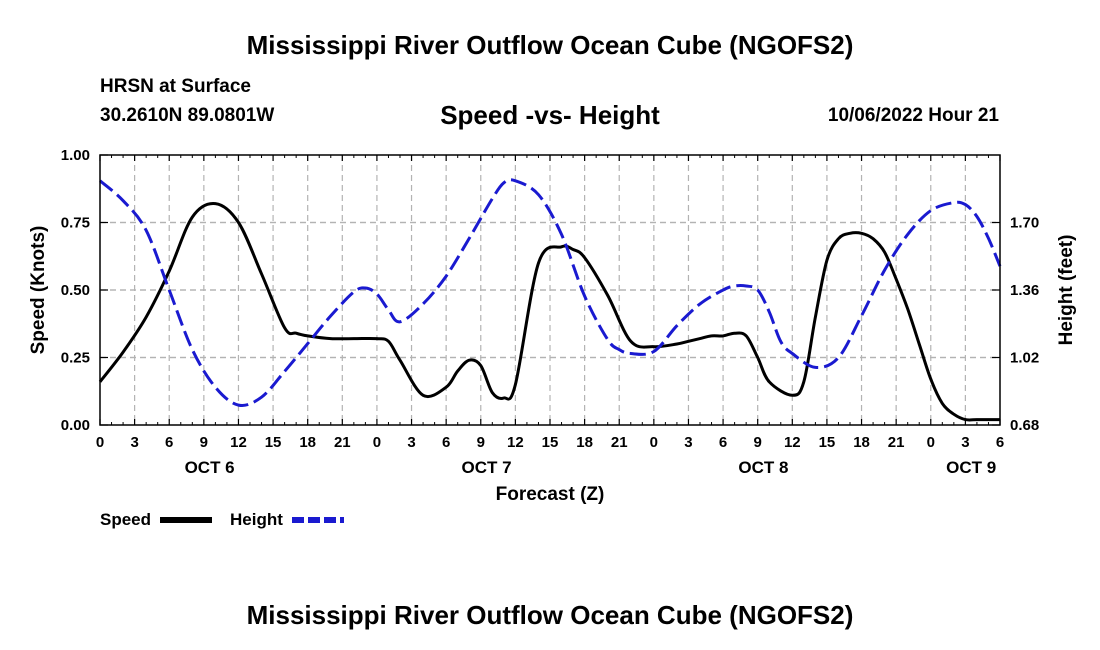 This screenshot has width=1100, height=650. Describe the element at coordinates (175, 86) in the screenshot. I see `station-label: HRSN at Surface` at that location.